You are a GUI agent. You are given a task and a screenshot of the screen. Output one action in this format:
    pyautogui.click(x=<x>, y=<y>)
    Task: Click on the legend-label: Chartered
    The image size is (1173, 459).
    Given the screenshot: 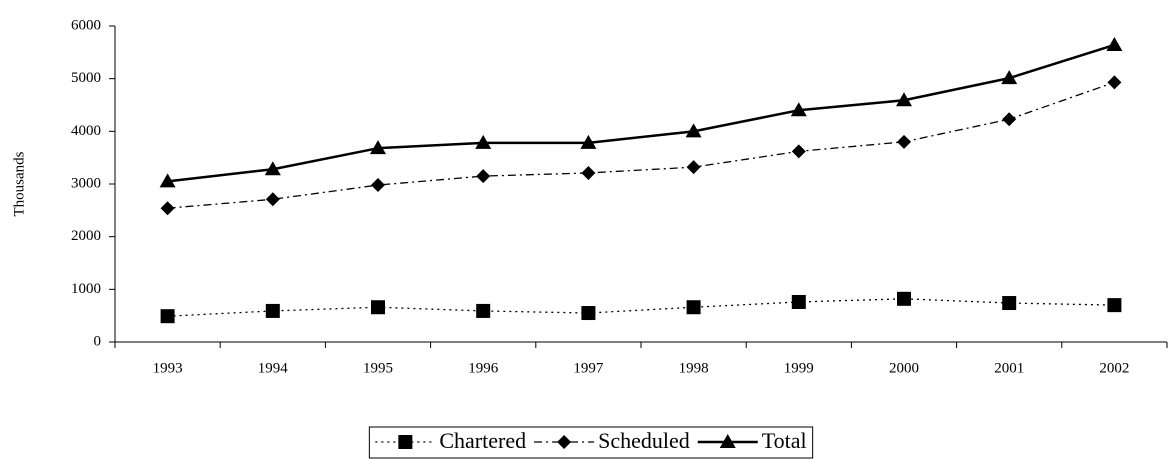 What is the action you would take?
    pyautogui.click(x=482, y=440)
    